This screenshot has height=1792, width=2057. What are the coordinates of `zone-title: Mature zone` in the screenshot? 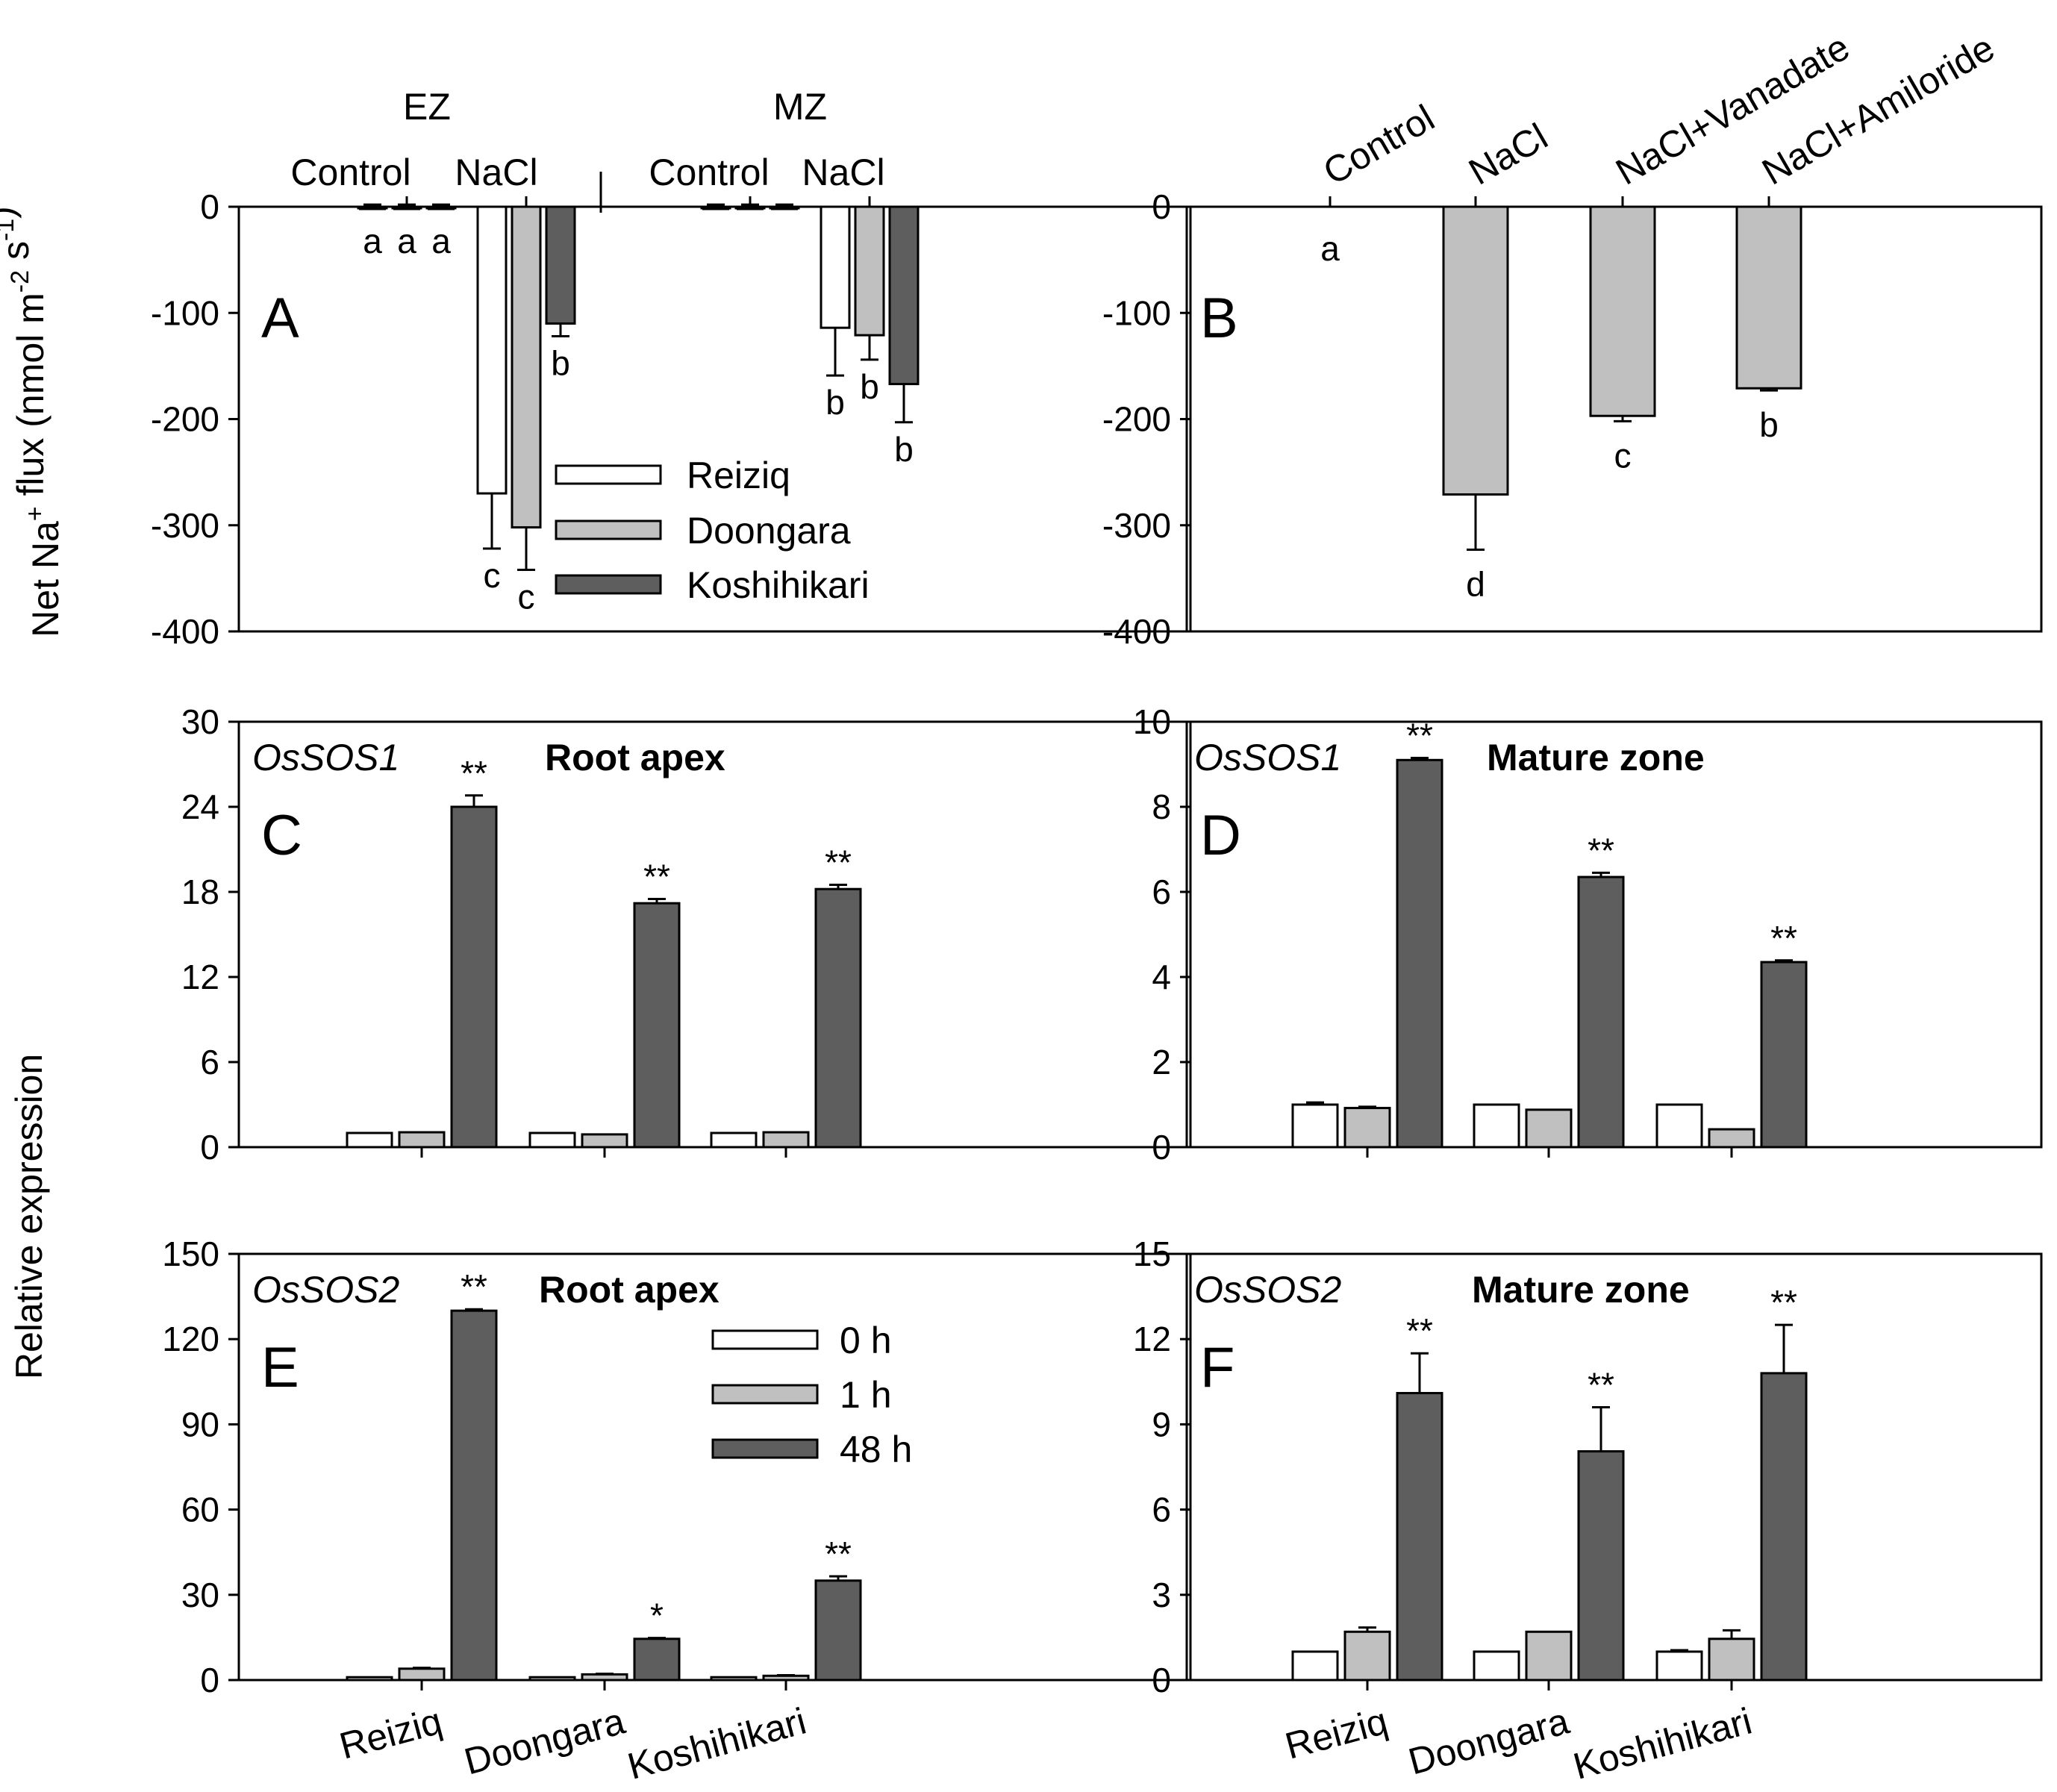 It's located at (1581, 1290).